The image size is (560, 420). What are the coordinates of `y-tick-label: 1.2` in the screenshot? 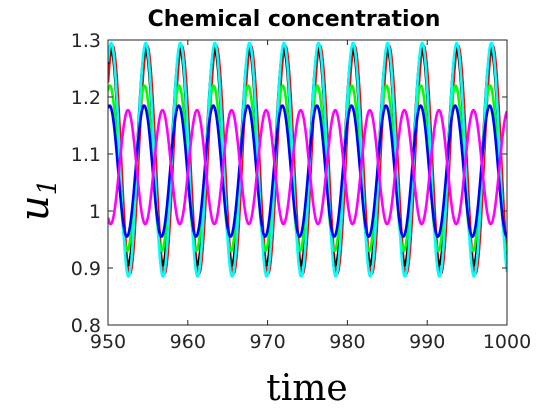 It's located at (86, 98).